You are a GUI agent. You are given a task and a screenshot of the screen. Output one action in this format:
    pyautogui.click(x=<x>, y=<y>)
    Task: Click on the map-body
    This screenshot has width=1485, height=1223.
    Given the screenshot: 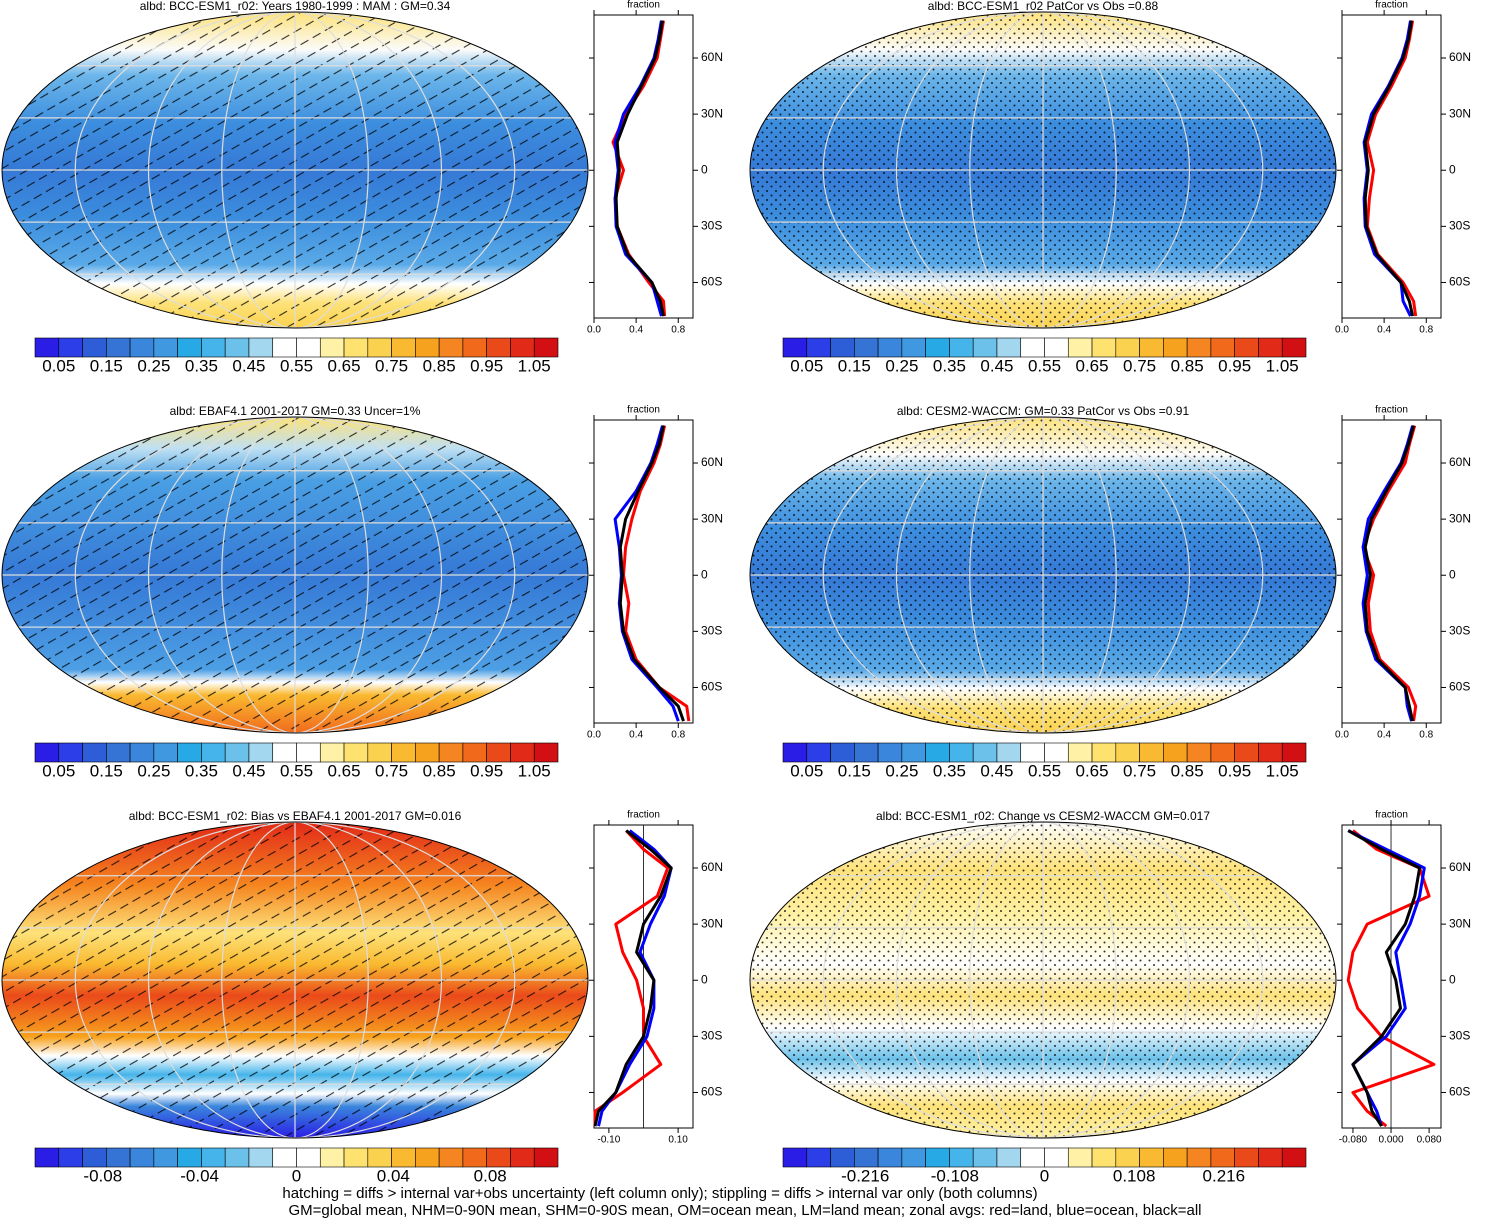 What is the action you would take?
    pyautogui.click(x=1043, y=170)
    